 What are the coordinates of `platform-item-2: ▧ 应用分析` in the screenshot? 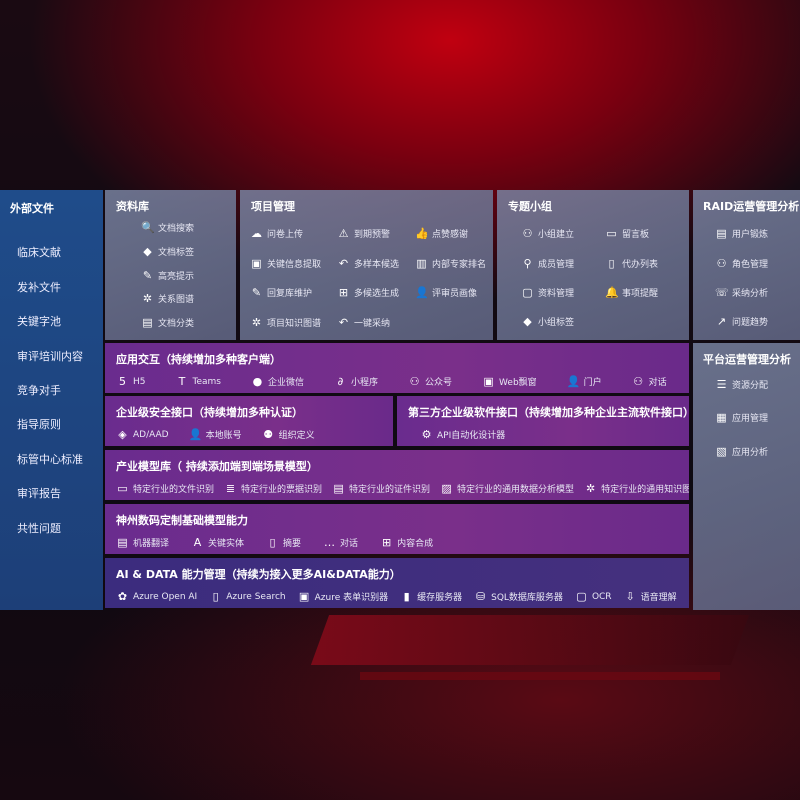 It's located at (741, 451).